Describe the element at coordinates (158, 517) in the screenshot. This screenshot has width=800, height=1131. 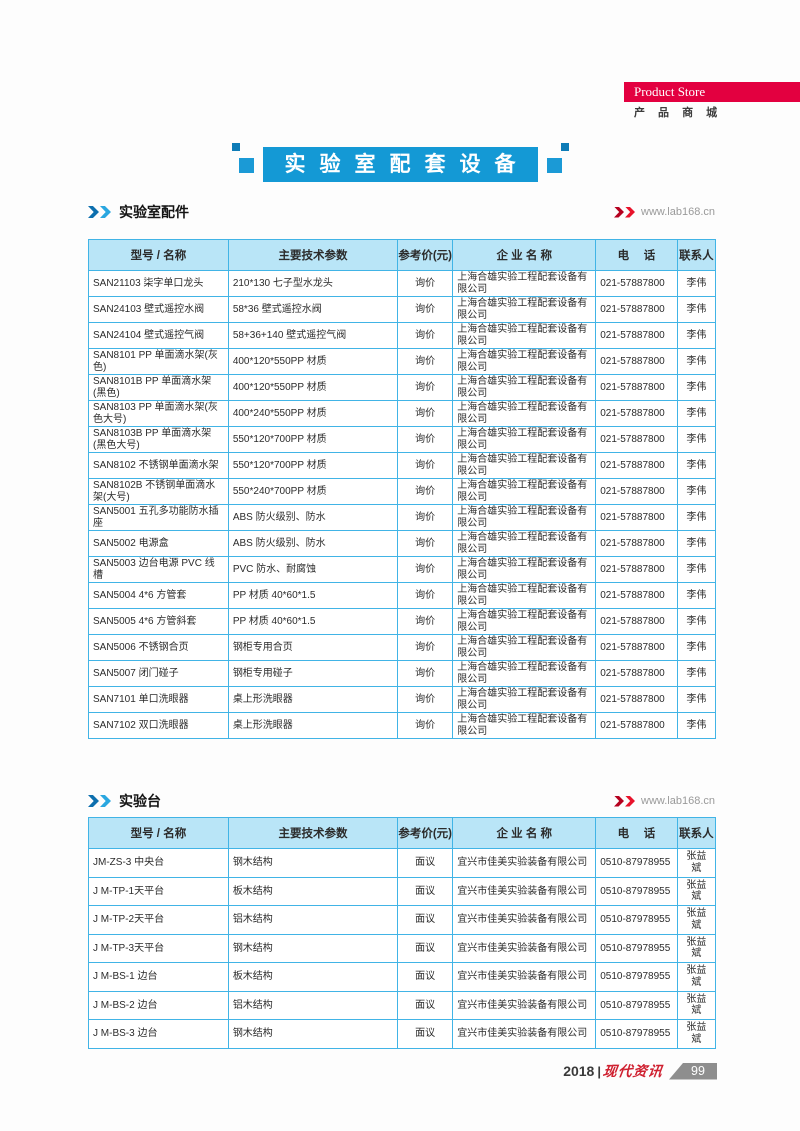
I see `cell-model: SAN5001 五孔多功能防水插座` at that location.